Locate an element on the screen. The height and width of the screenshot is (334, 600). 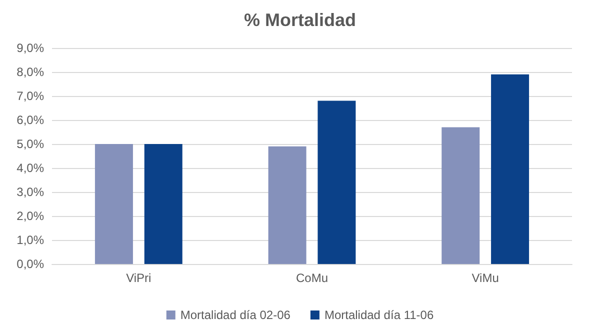
y-tick-label: 4,0% is located at coordinates (30, 168).